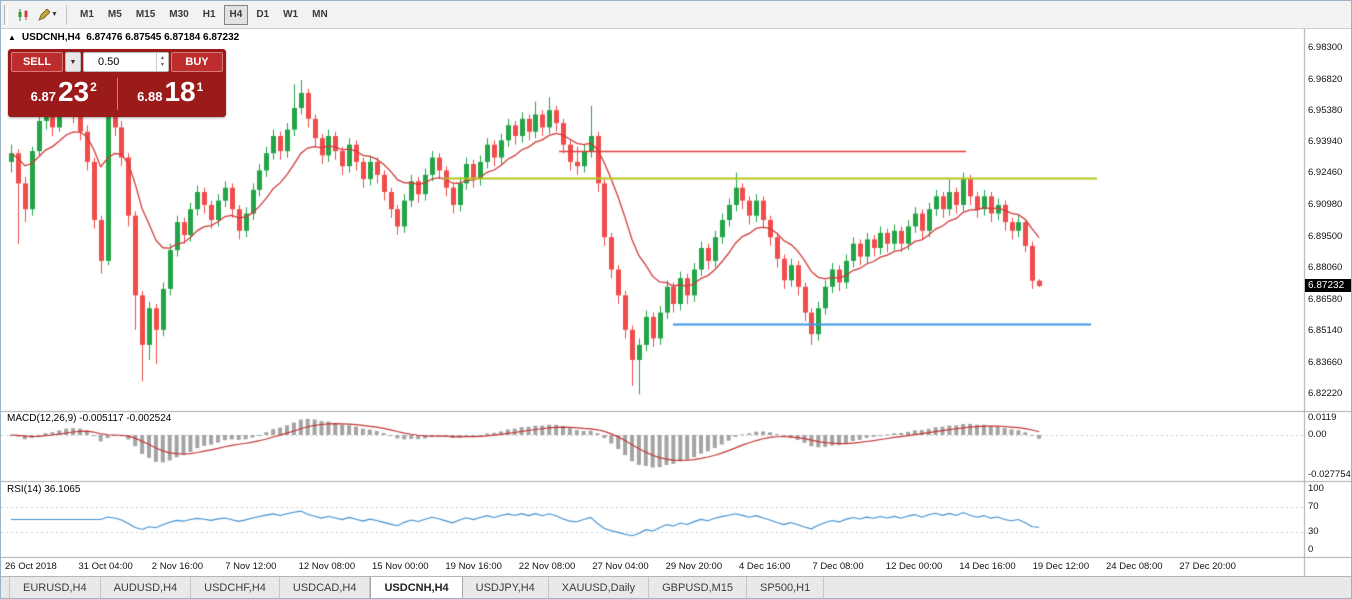 The image size is (1352, 599). What do you see at coordinates (327, 566) in the screenshot?
I see `time-axis-label: 12 Nov 08:00` at bounding box center [327, 566].